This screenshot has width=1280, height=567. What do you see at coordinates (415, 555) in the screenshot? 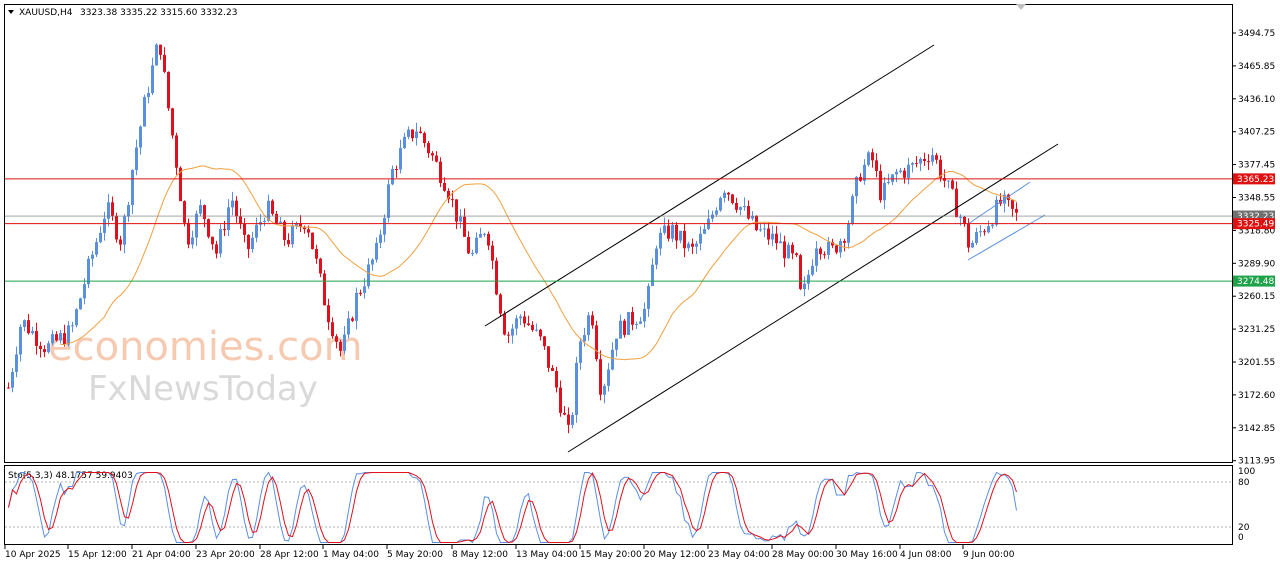
I see `time-tick-label: 5 May 20:00` at bounding box center [415, 555].